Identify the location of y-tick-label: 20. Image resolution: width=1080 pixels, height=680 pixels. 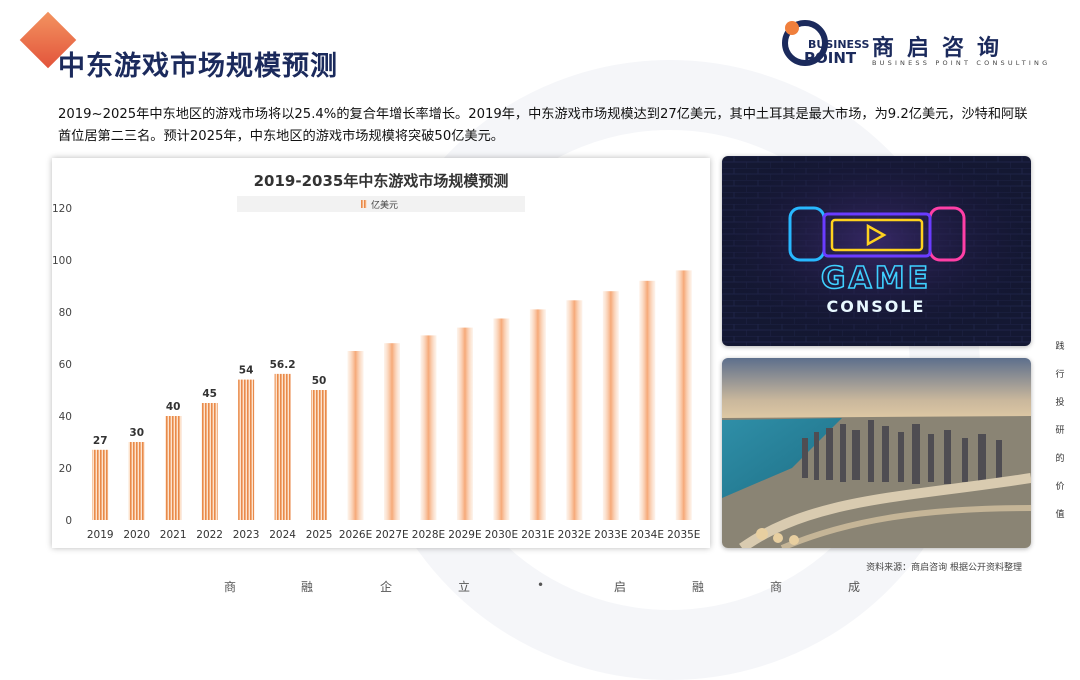
(65, 469).